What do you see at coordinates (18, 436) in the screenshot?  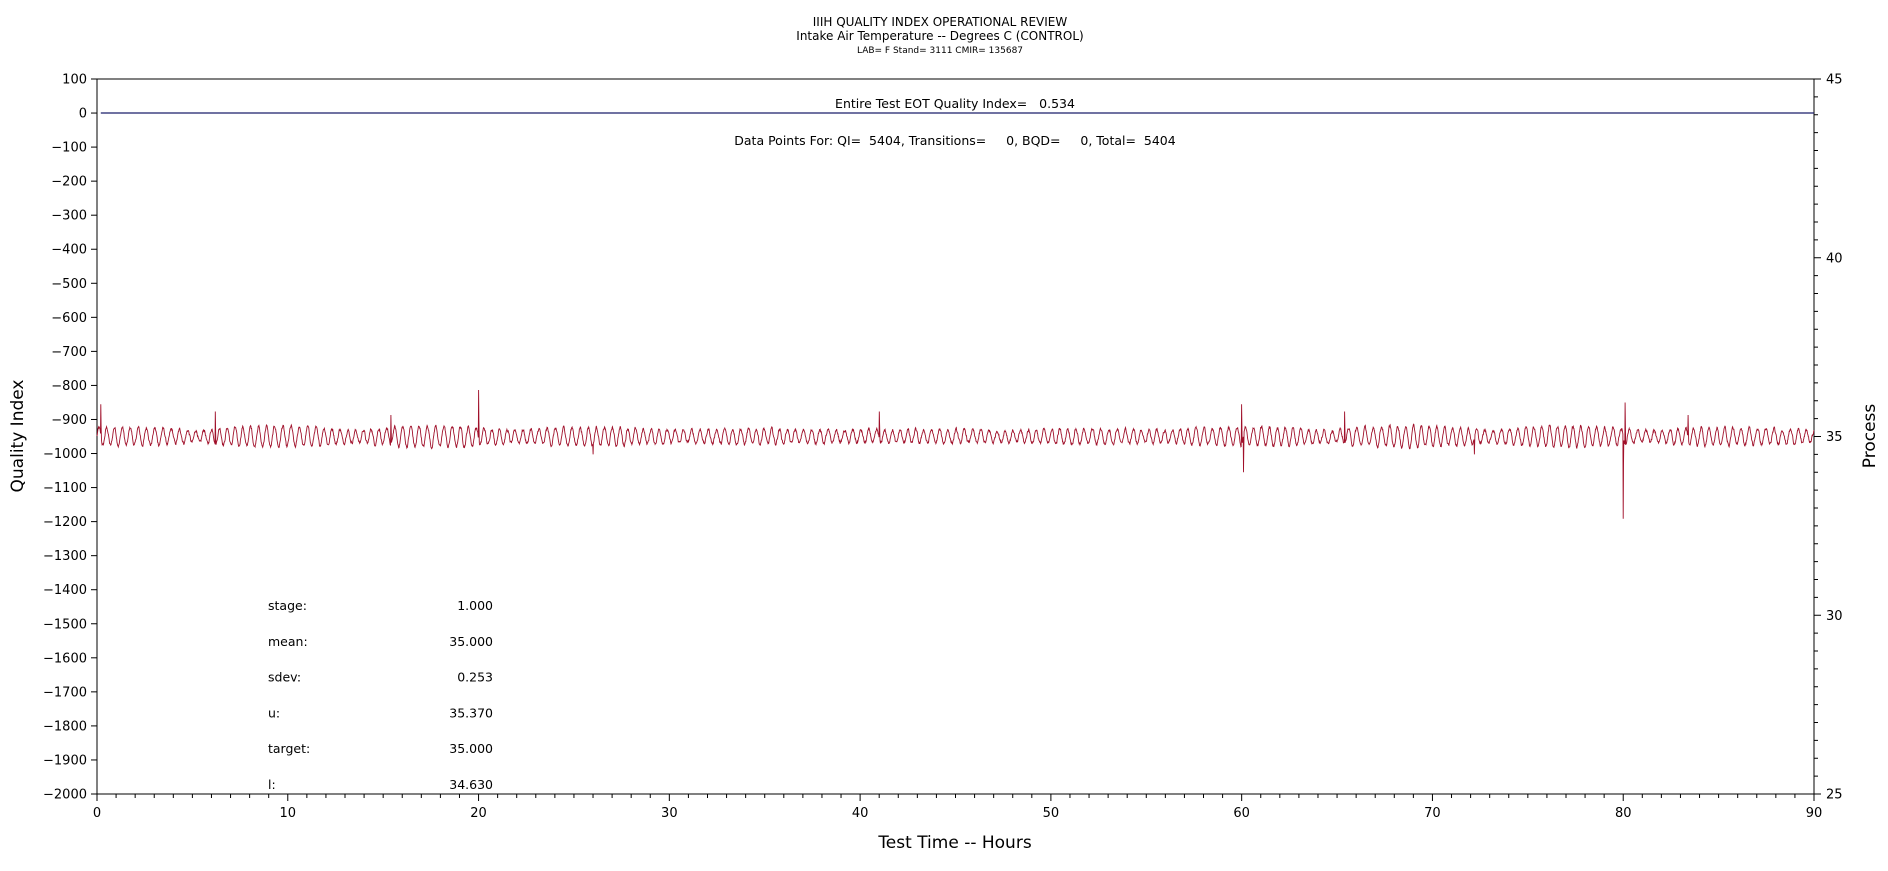 I see `y-axis-title-left: Quality Index` at bounding box center [18, 436].